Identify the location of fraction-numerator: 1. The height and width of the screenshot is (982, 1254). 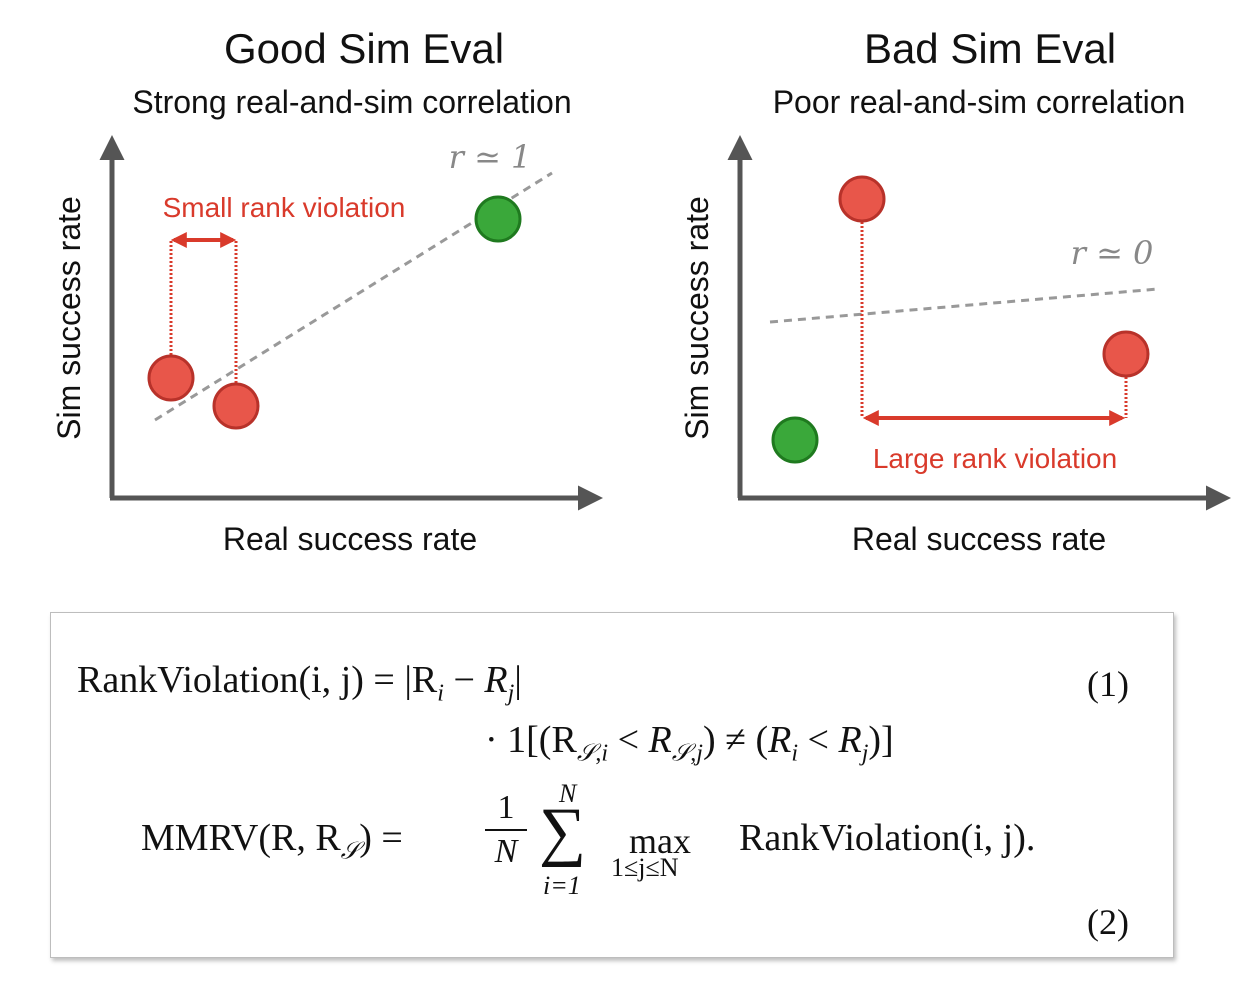
(506, 807).